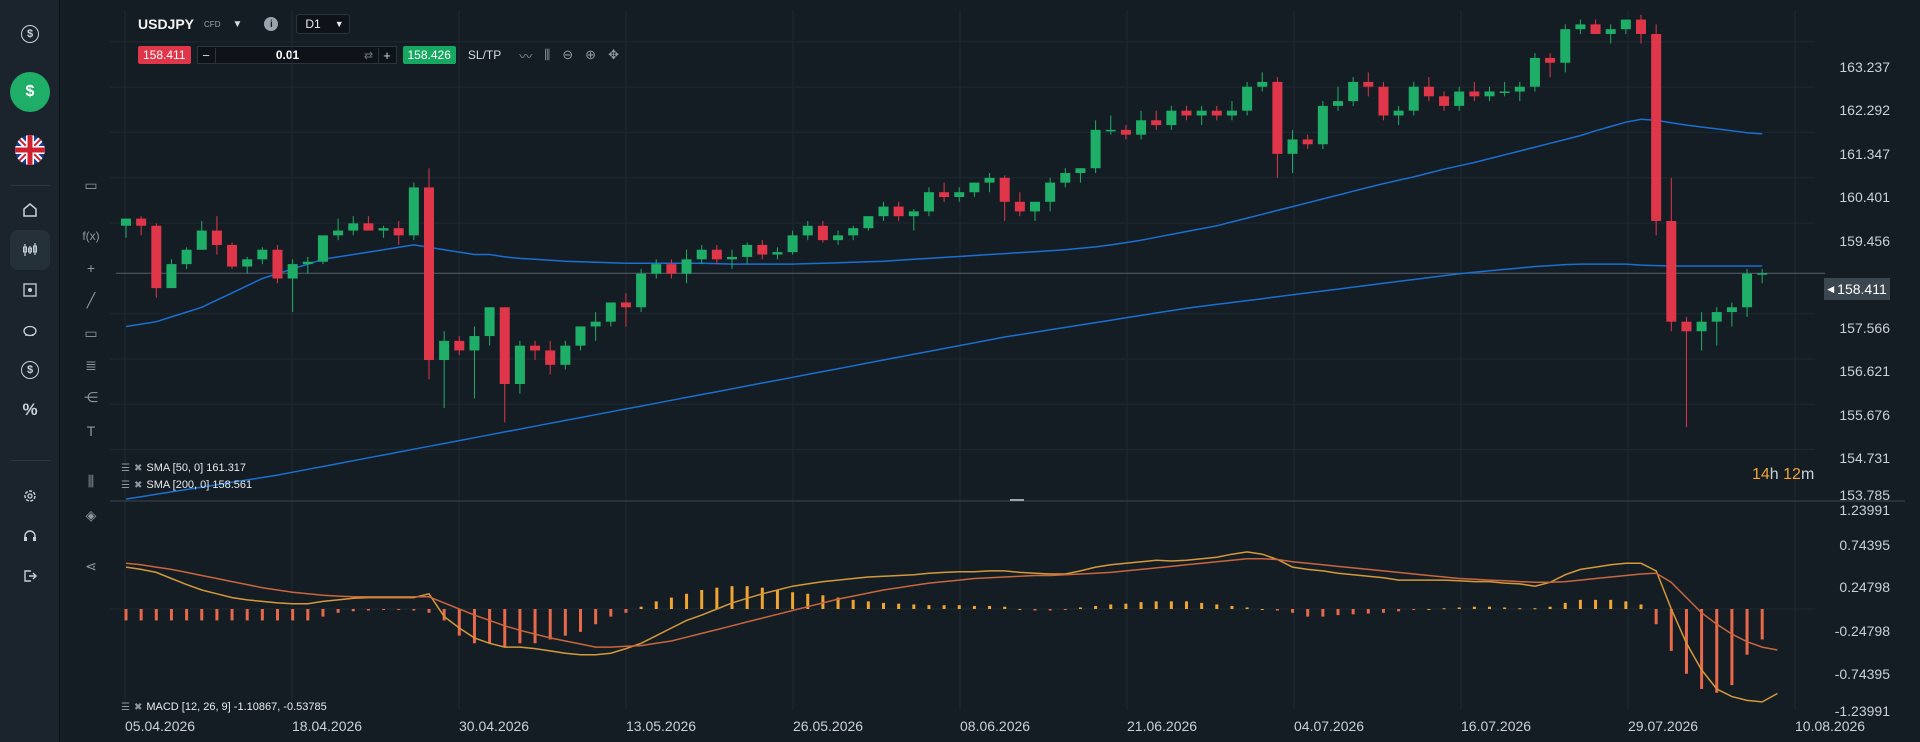 The width and height of the screenshot is (1920, 742). I want to click on crosshair-icon: +, so click(91, 268).